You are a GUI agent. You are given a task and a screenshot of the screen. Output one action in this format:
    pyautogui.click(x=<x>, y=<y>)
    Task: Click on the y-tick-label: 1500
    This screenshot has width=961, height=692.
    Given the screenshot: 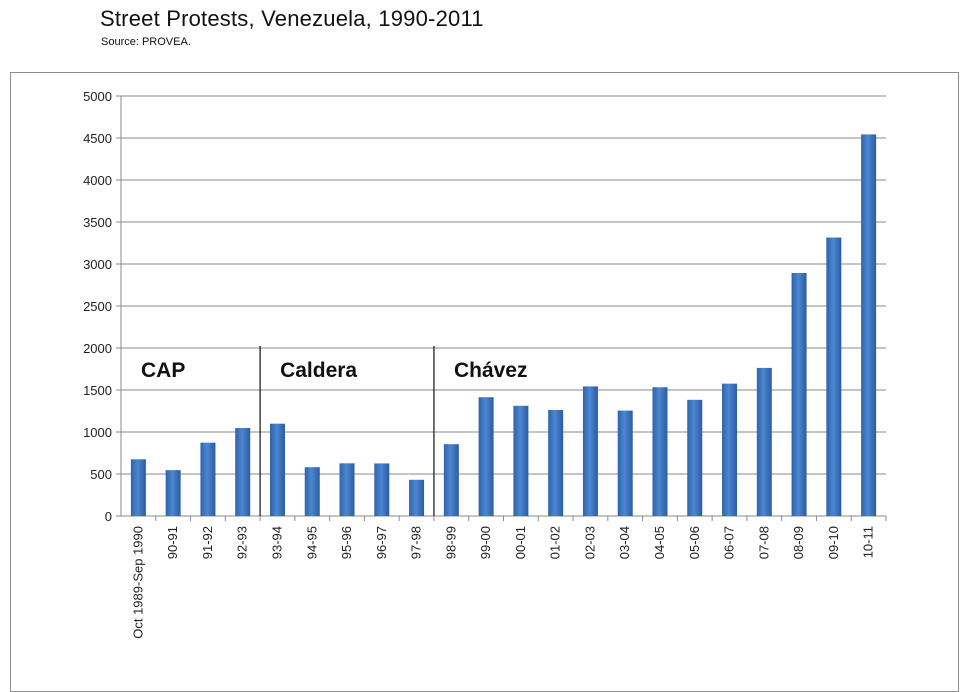 What is the action you would take?
    pyautogui.click(x=97, y=390)
    